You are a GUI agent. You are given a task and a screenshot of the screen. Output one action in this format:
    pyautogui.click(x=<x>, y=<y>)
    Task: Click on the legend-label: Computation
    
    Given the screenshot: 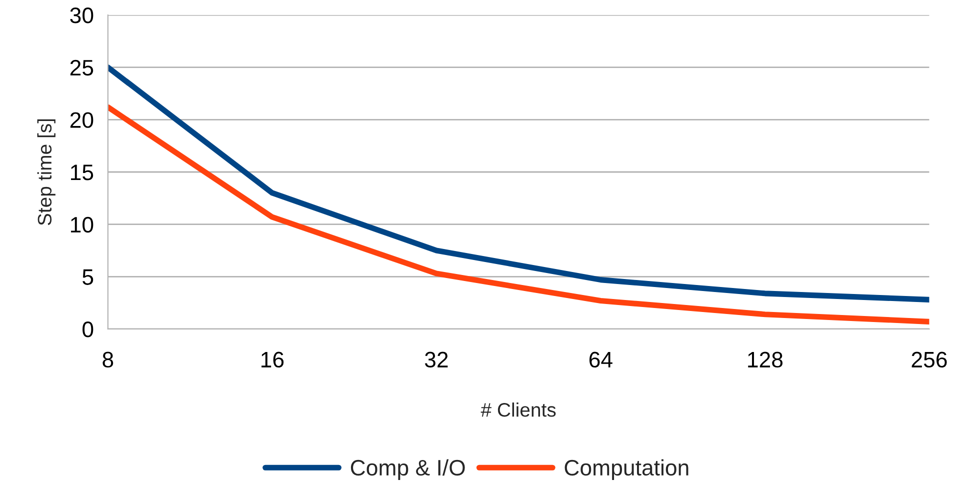 What is the action you would take?
    pyautogui.click(x=626, y=469)
    